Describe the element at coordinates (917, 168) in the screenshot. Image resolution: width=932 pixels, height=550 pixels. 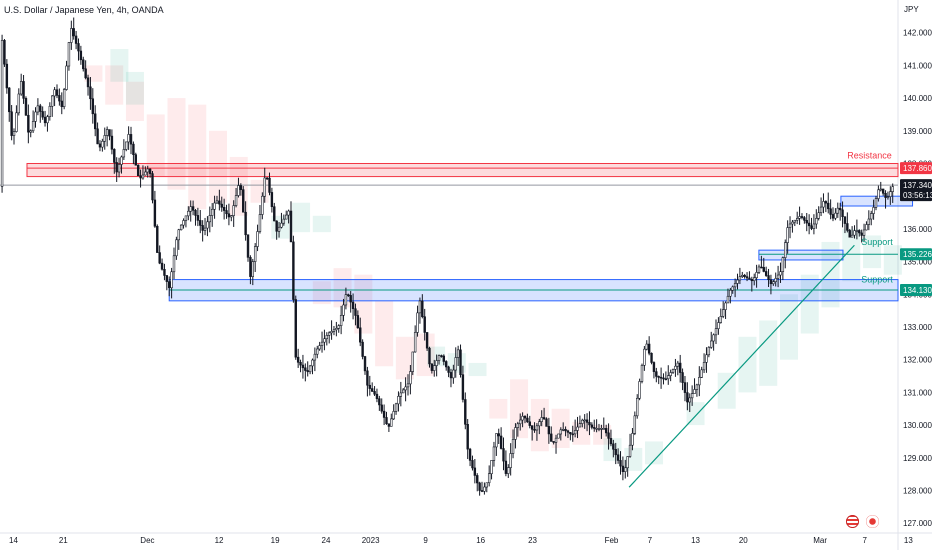
I see `price-badge-text: 137.860` at that location.